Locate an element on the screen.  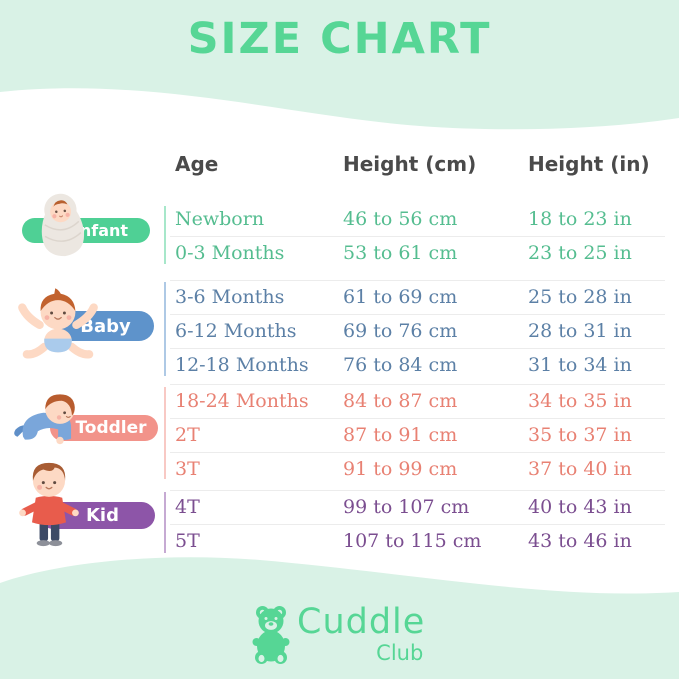
height-cm-cell: 84 to 87 cm is located at coordinates (400, 401).